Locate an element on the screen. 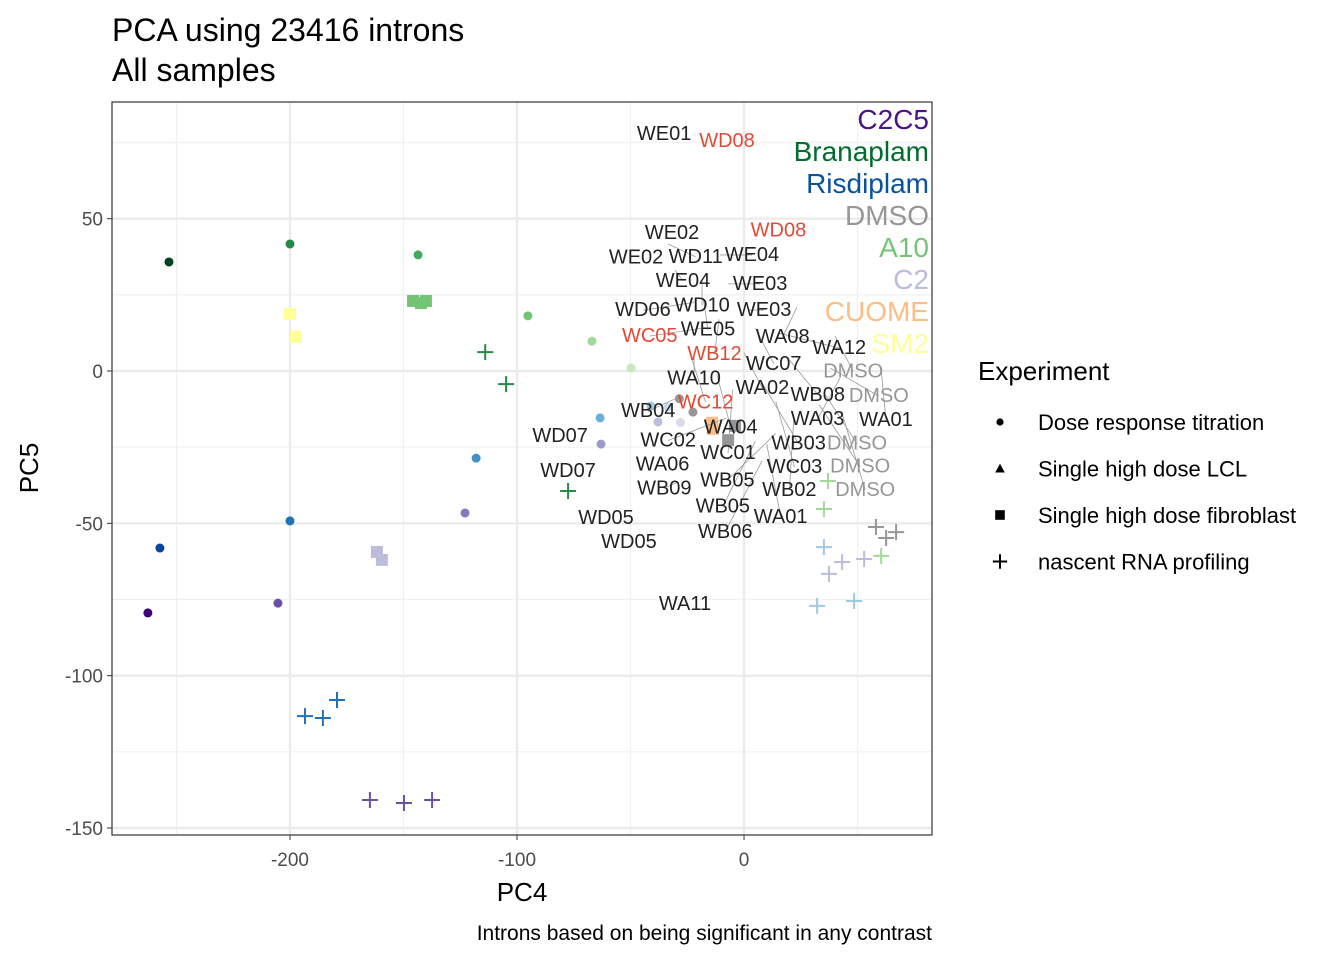 The width and height of the screenshot is (1344, 960). y-tick-label: -50 is located at coordinates (89, 524).